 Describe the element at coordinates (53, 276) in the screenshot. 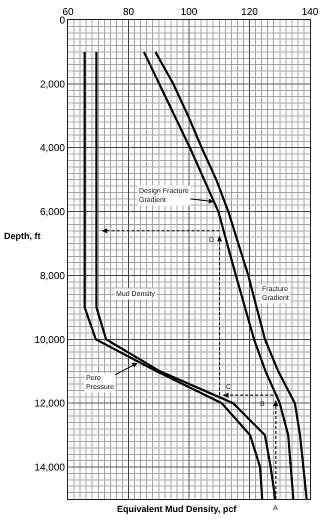

I see `y-tick-label: 8,000` at that location.